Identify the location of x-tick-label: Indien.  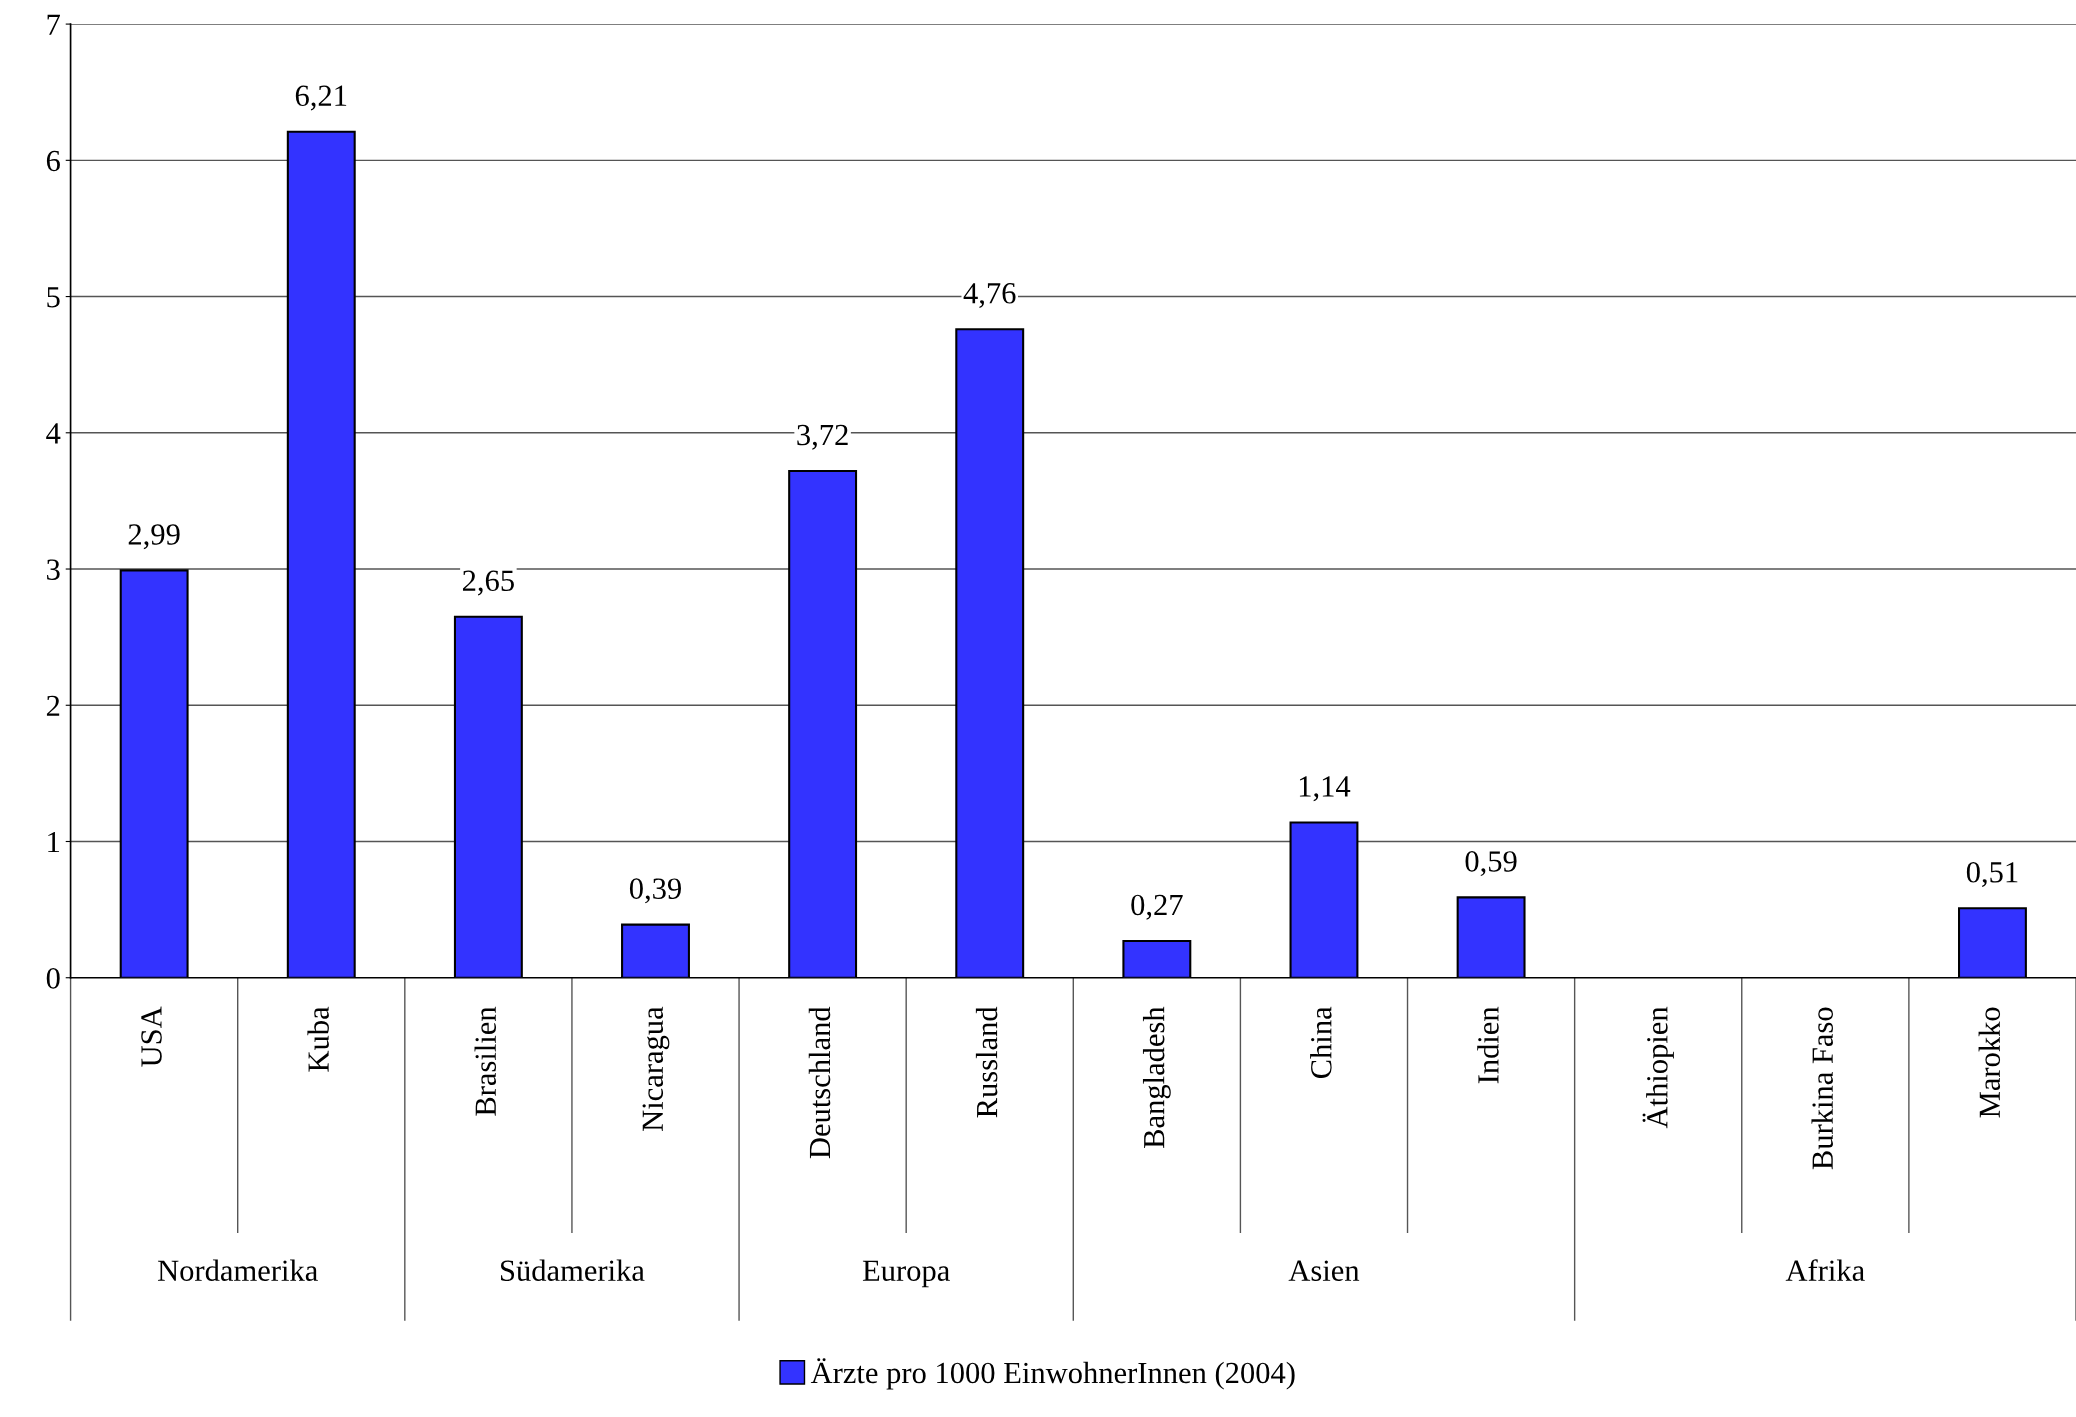
(1488, 1045).